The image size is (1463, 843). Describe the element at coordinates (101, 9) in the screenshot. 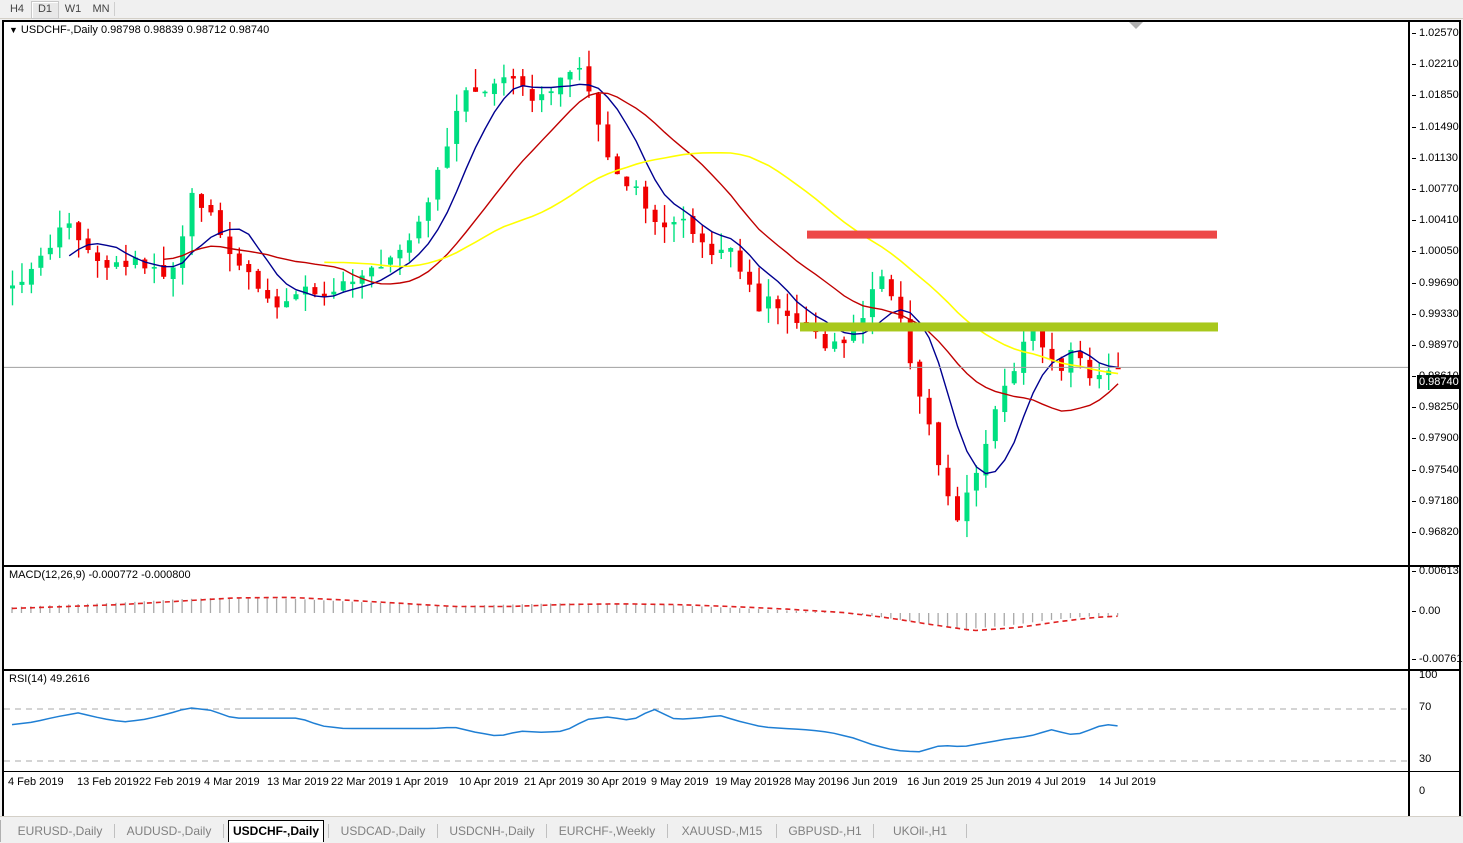

I see `timeframe-button-mn: MN` at that location.